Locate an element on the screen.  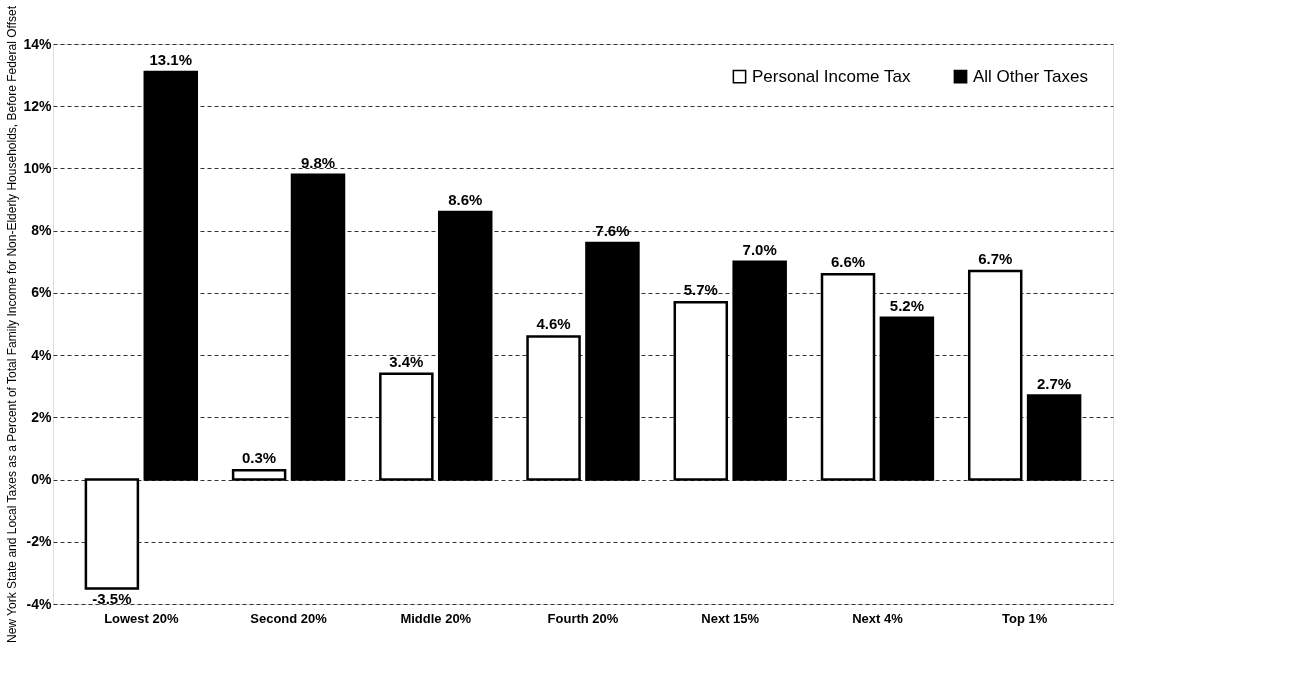
data-label: 6.7% is located at coordinates (995, 259).